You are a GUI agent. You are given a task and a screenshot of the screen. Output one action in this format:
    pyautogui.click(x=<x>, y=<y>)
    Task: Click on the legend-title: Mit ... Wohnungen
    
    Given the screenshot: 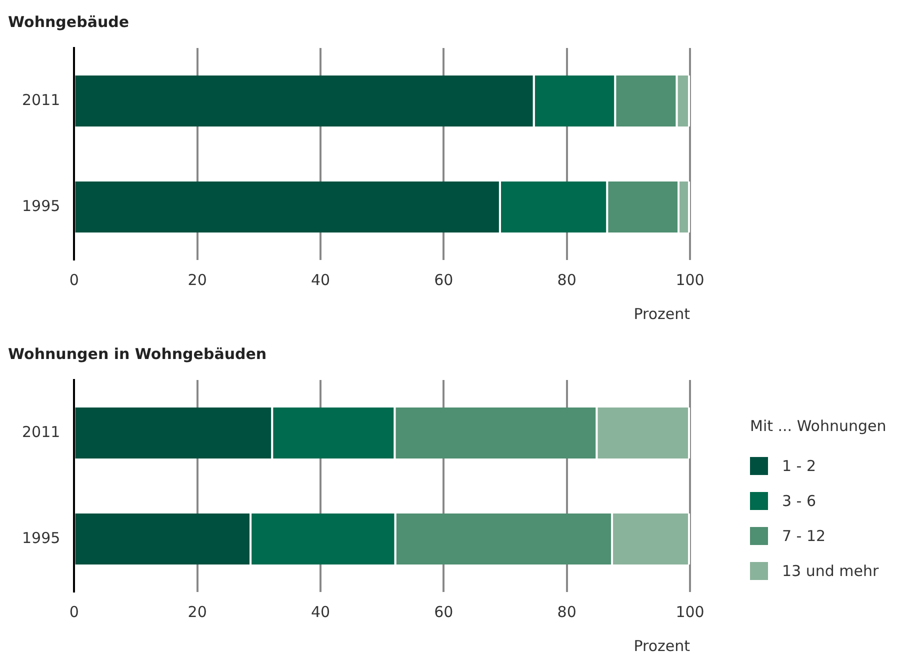 What is the action you would take?
    pyautogui.click(x=818, y=426)
    